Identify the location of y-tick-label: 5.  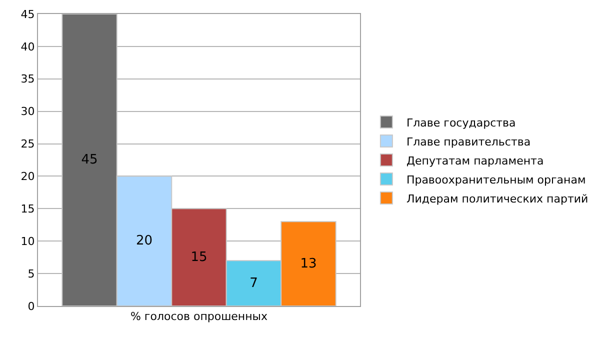
(31, 273).